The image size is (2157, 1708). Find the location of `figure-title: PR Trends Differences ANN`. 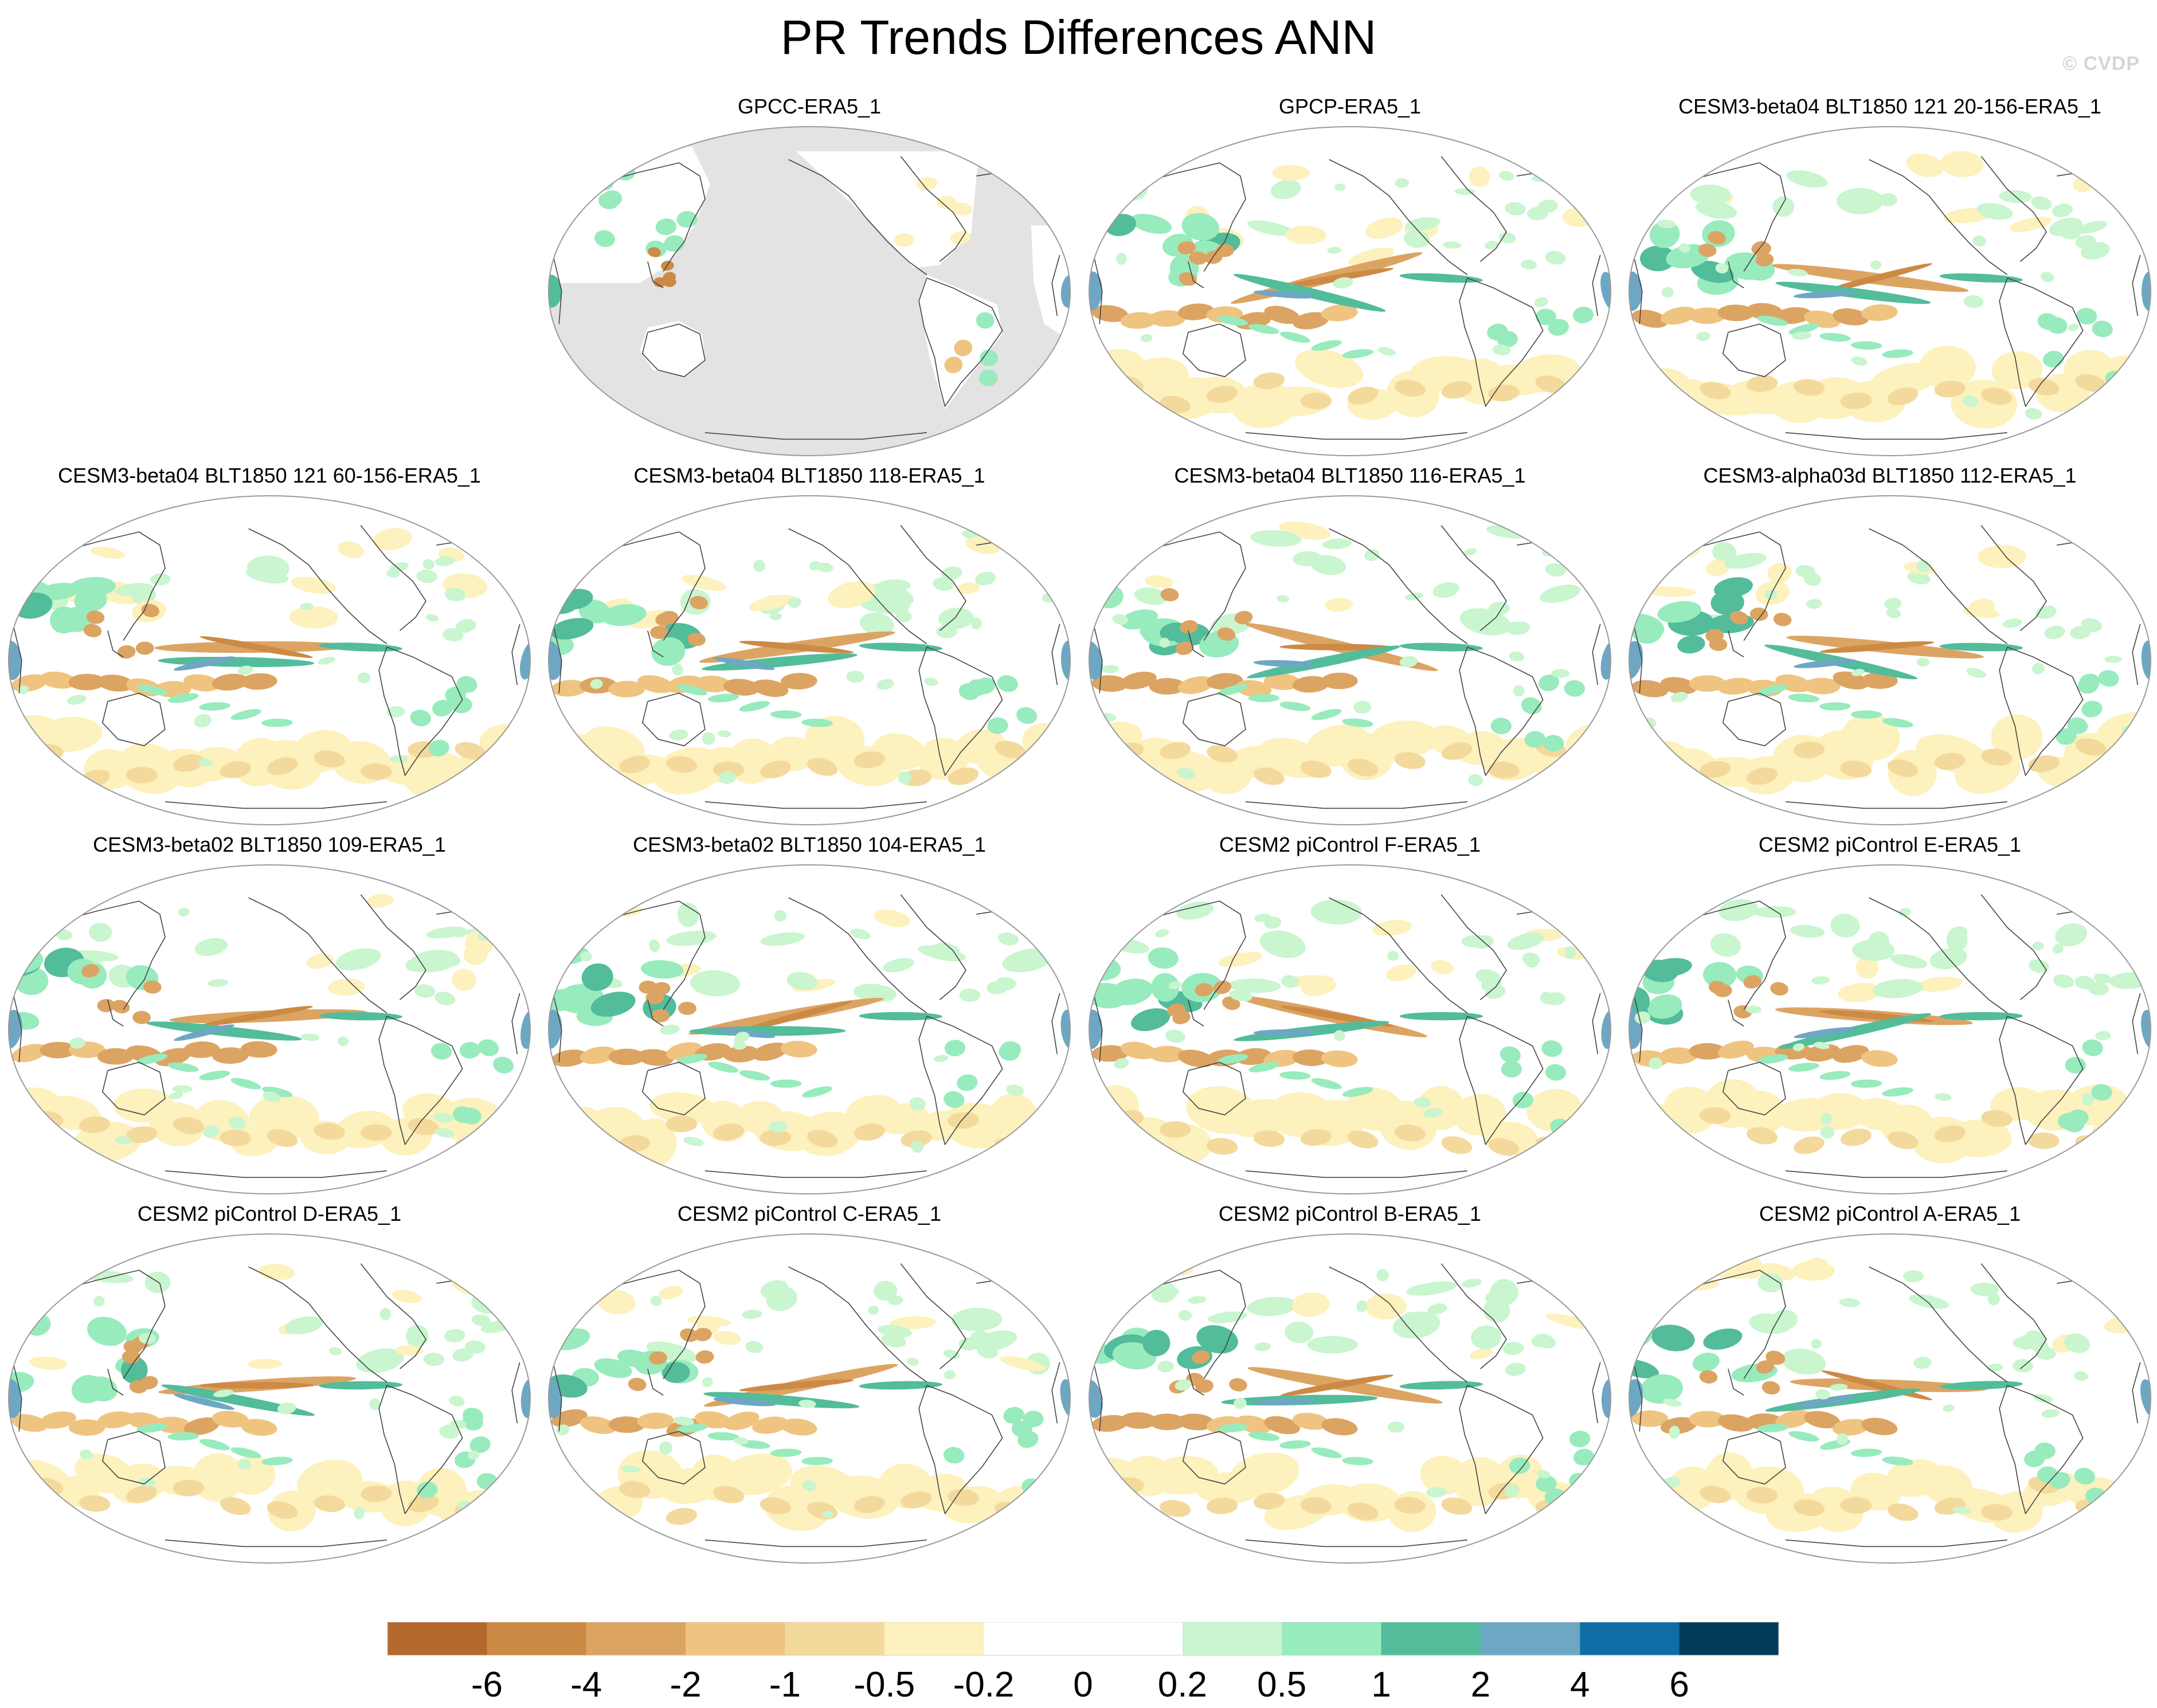

figure-title: PR Trends Differences ANN is located at coordinates (1078, 37).